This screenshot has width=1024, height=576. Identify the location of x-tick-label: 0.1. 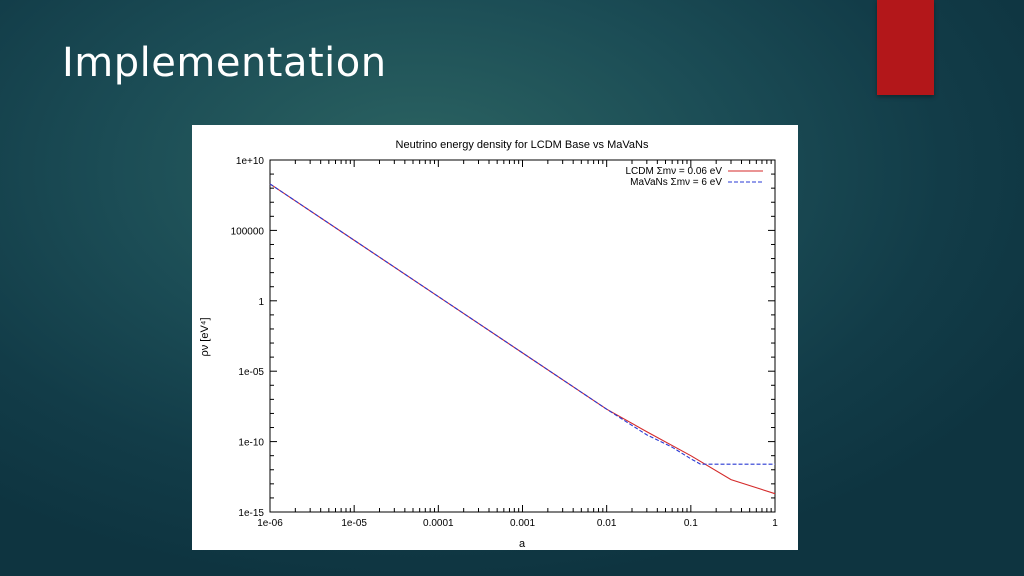
(691, 523).